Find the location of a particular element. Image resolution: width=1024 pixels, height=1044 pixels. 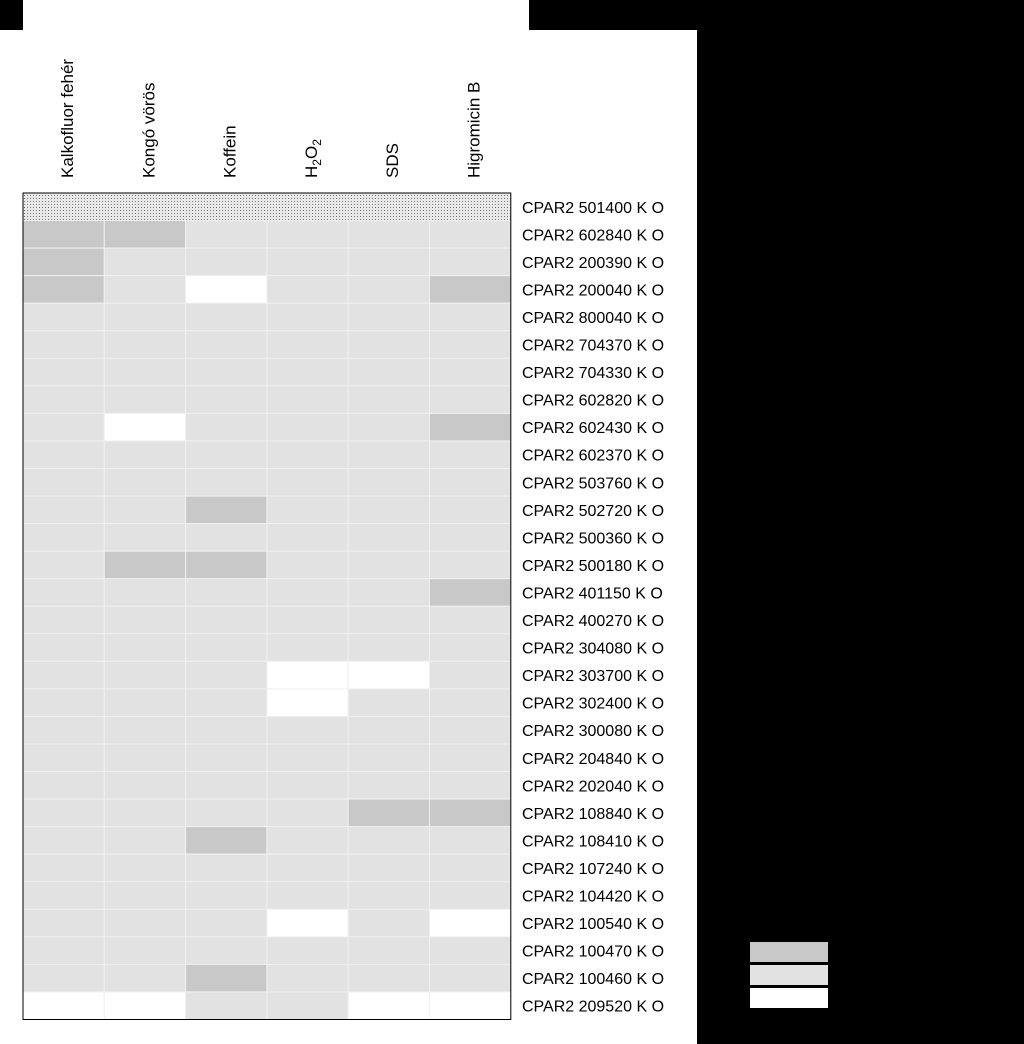

row-label: CPAR2 200040 K O is located at coordinates (593, 290).